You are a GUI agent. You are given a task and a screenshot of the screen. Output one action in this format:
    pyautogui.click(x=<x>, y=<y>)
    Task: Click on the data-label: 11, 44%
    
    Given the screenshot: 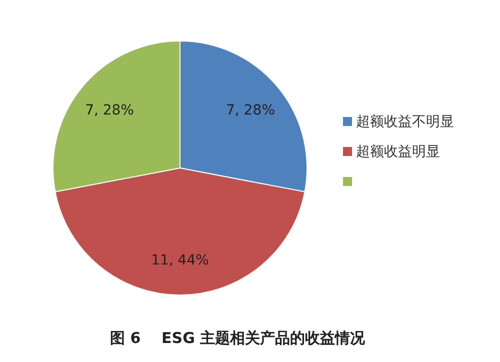 What is the action you would take?
    pyautogui.click(x=180, y=260)
    